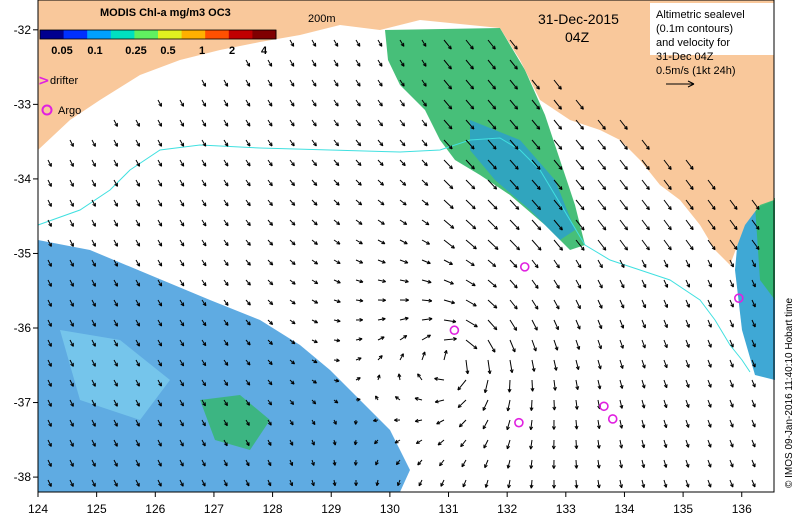 This screenshot has width=800, height=520. What do you see at coordinates (694, 29) in the screenshot?
I see `info-line-2: (0.1m contours)` at bounding box center [694, 29].